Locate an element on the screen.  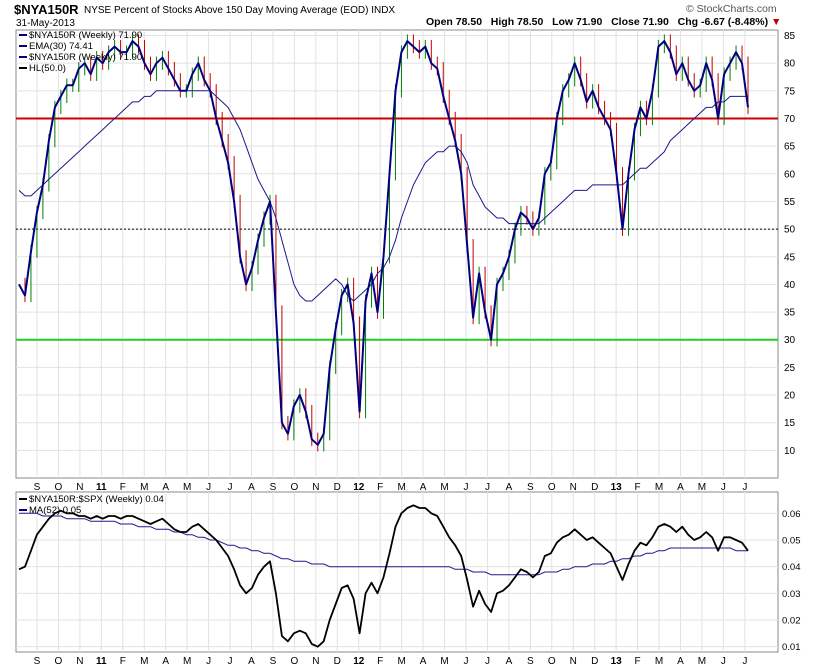
ratio-x-tick-label: 11 is located at coordinates (101, 661).